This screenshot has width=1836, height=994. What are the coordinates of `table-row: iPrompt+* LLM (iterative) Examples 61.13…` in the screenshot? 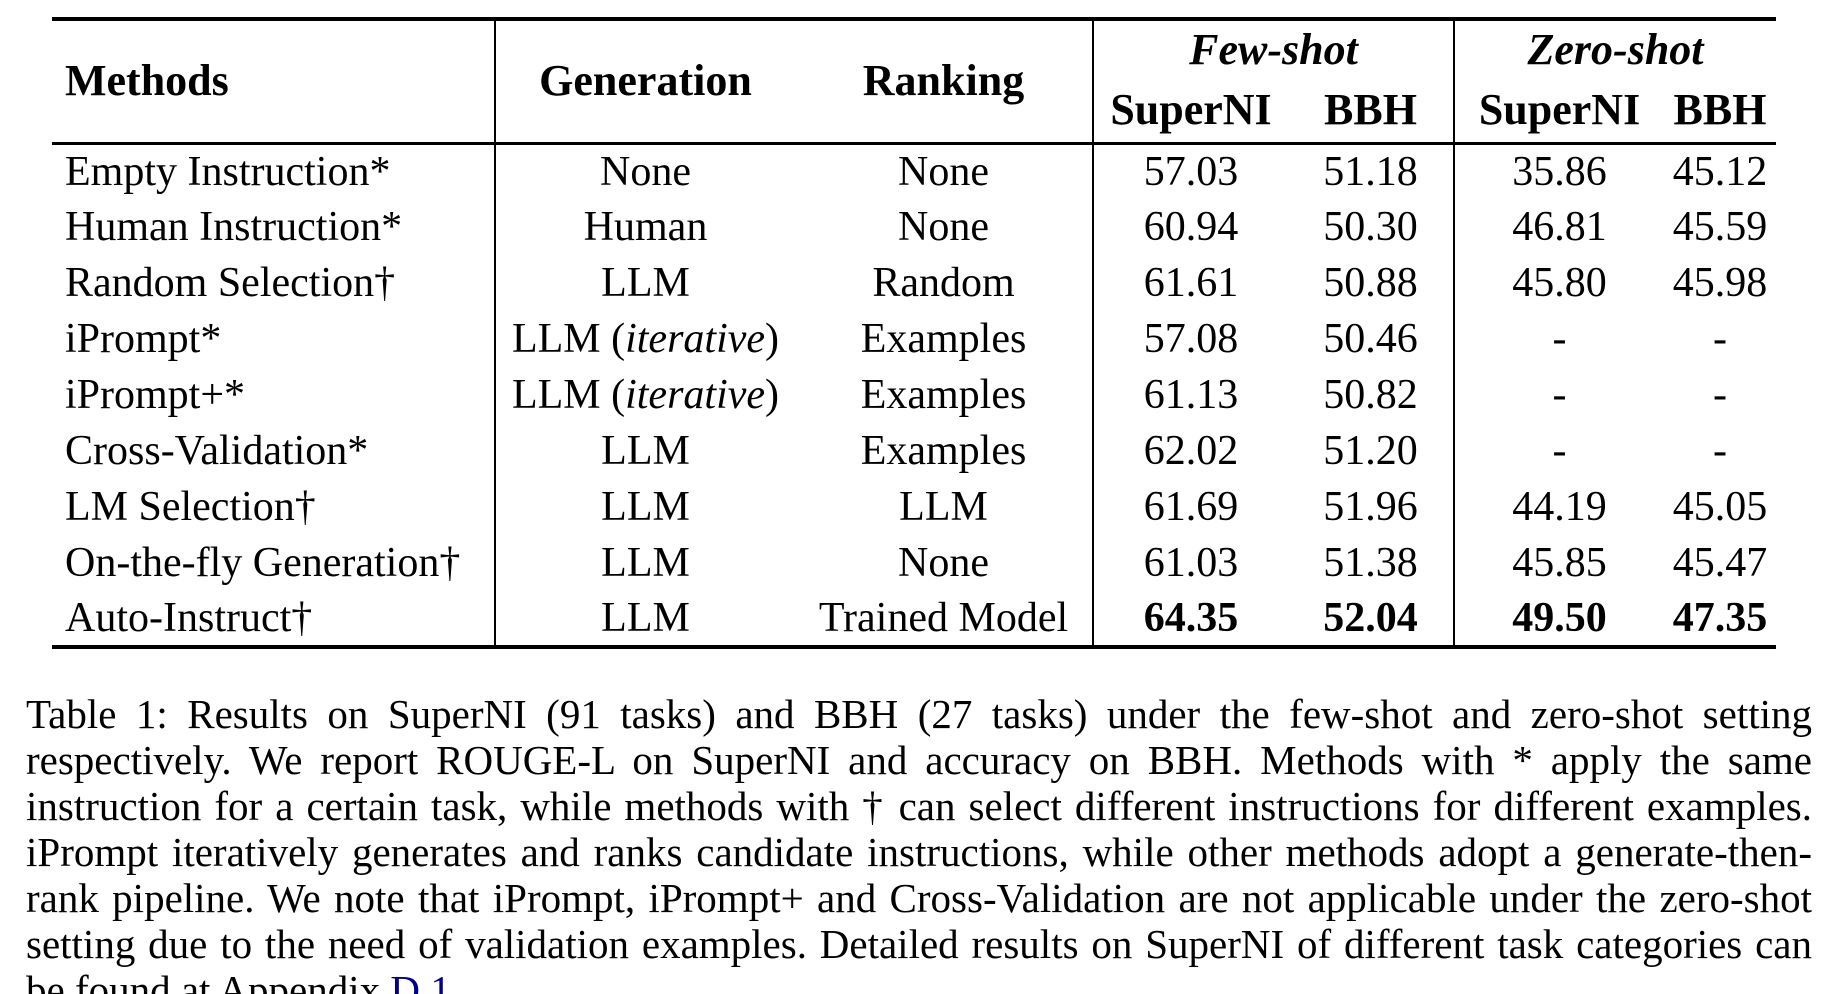 It's located at (914, 395).